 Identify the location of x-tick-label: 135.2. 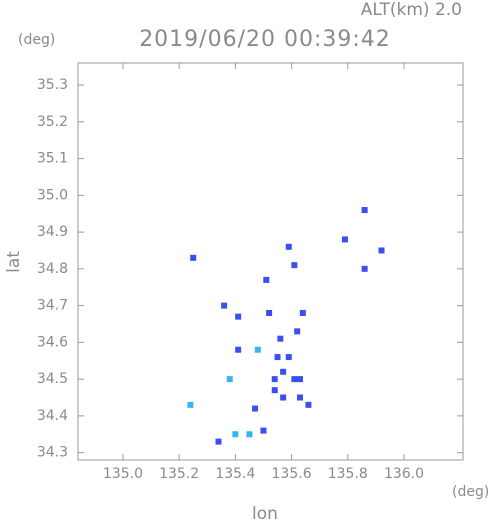
(179, 474).